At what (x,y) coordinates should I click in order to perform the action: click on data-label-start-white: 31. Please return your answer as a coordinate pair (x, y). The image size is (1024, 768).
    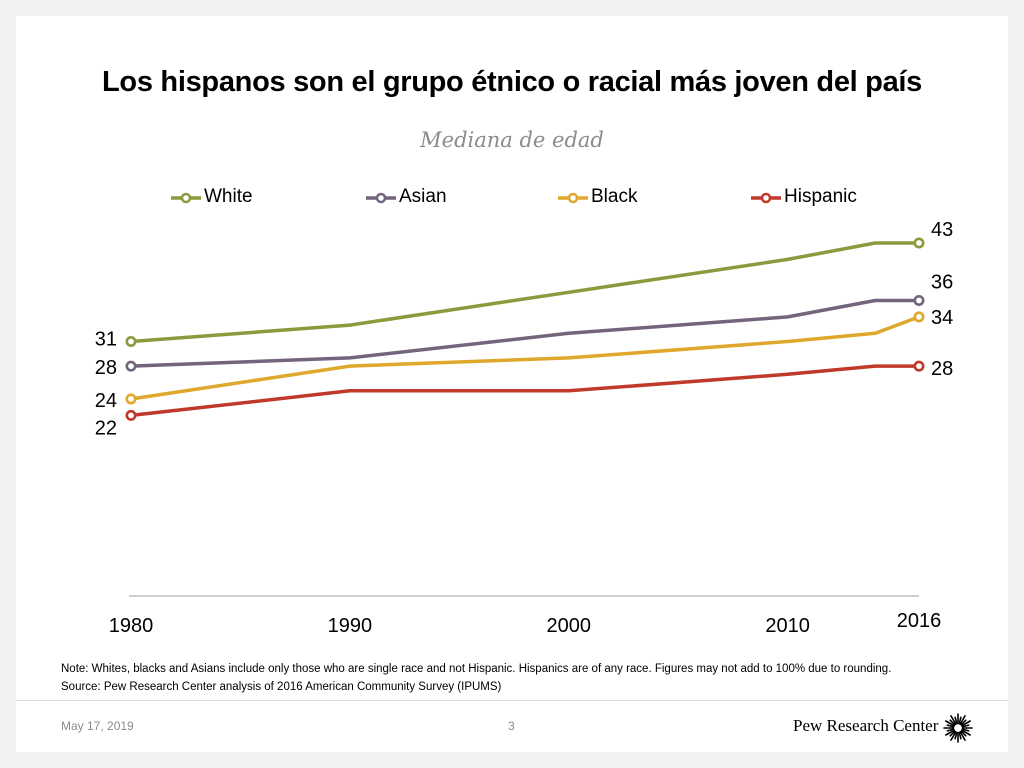
    Looking at the image, I should click on (106, 340).